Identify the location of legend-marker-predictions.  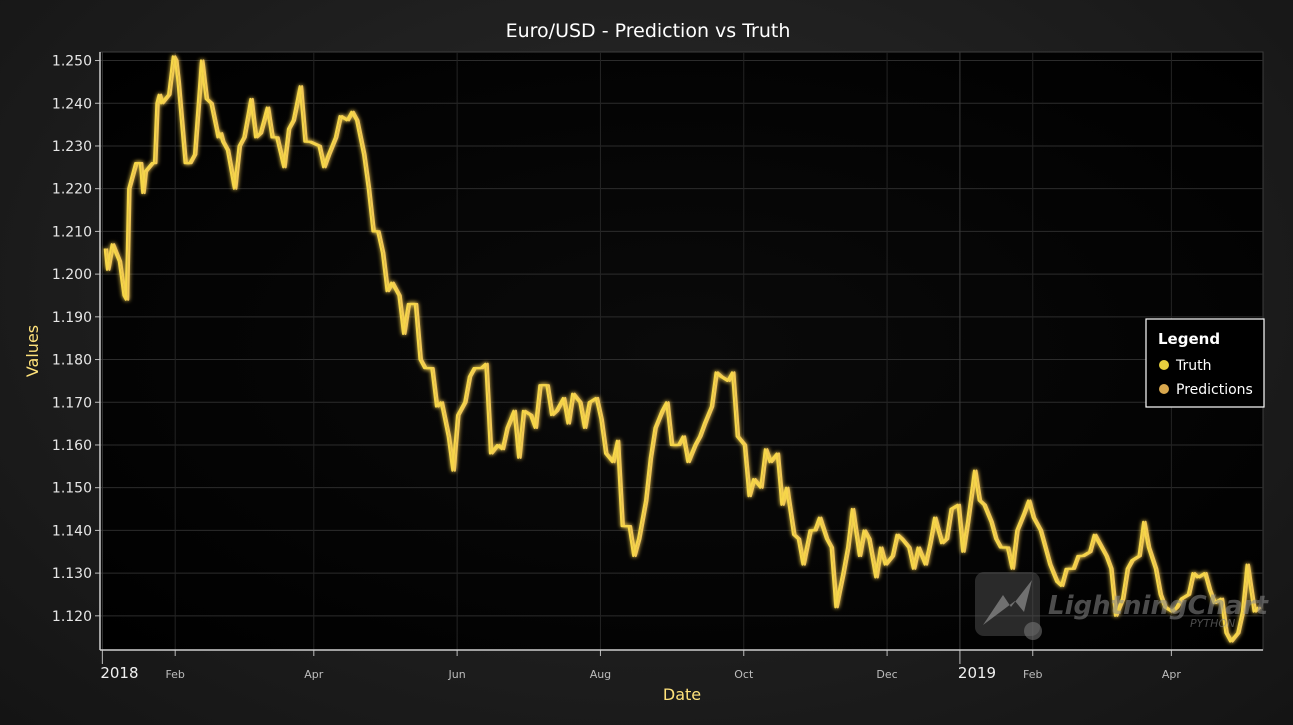
(1164, 389).